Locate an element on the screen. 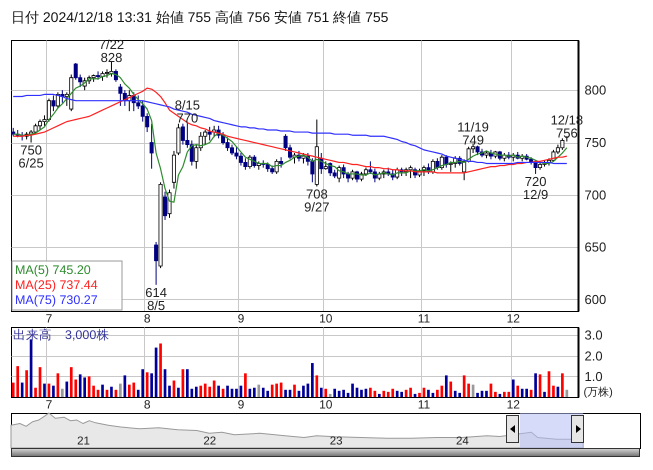 The width and height of the screenshot is (653, 470). text: MA(75) 730.27 is located at coordinates (56, 300).